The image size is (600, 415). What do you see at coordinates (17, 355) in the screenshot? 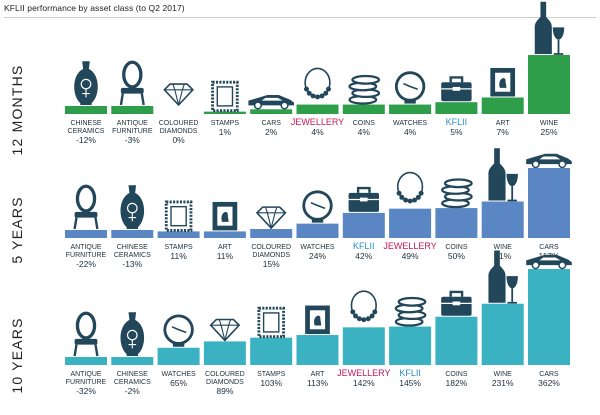
I see `panel-label: 10 YEARS` at bounding box center [17, 355].